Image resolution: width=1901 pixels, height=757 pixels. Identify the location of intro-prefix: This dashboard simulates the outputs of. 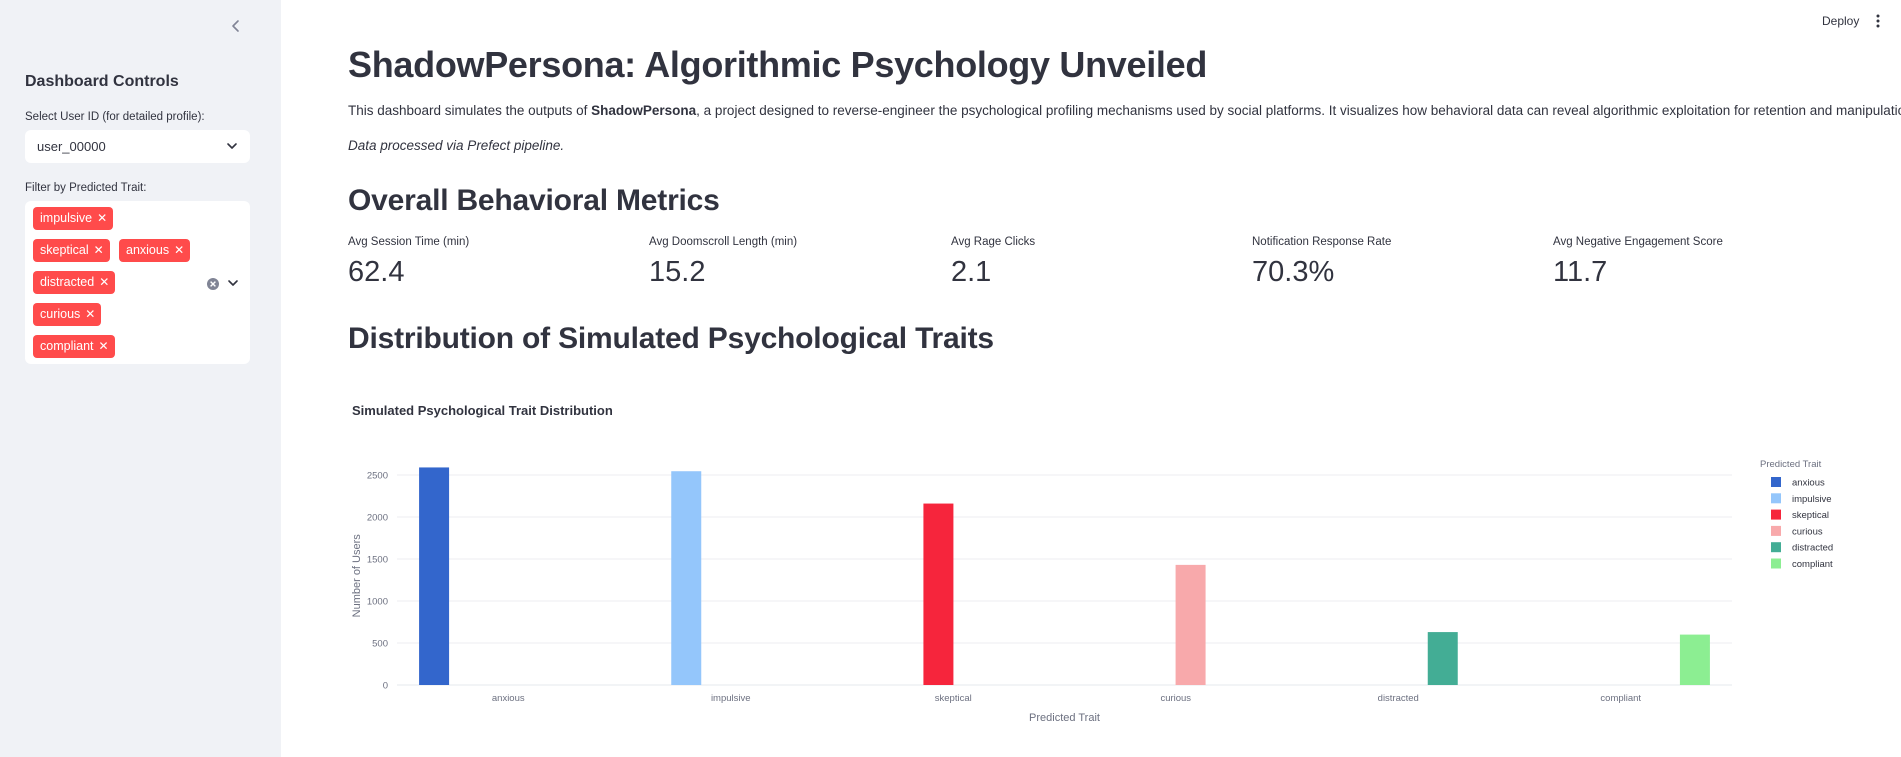
(470, 110).